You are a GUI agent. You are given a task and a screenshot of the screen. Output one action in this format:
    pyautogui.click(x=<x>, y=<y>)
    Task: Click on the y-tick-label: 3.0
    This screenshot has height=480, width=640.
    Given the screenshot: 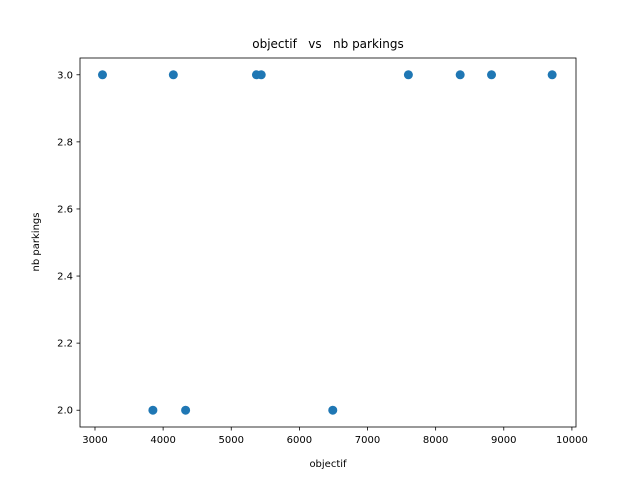 What is the action you would take?
    pyautogui.click(x=65, y=75)
    